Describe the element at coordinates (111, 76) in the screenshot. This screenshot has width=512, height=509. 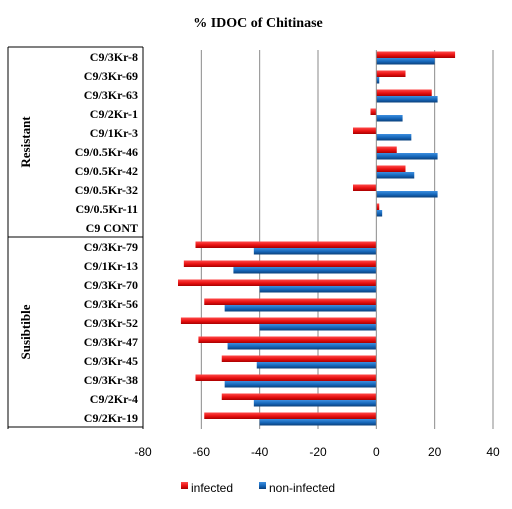
I see `category-label: C9/3Kr-69` at that location.